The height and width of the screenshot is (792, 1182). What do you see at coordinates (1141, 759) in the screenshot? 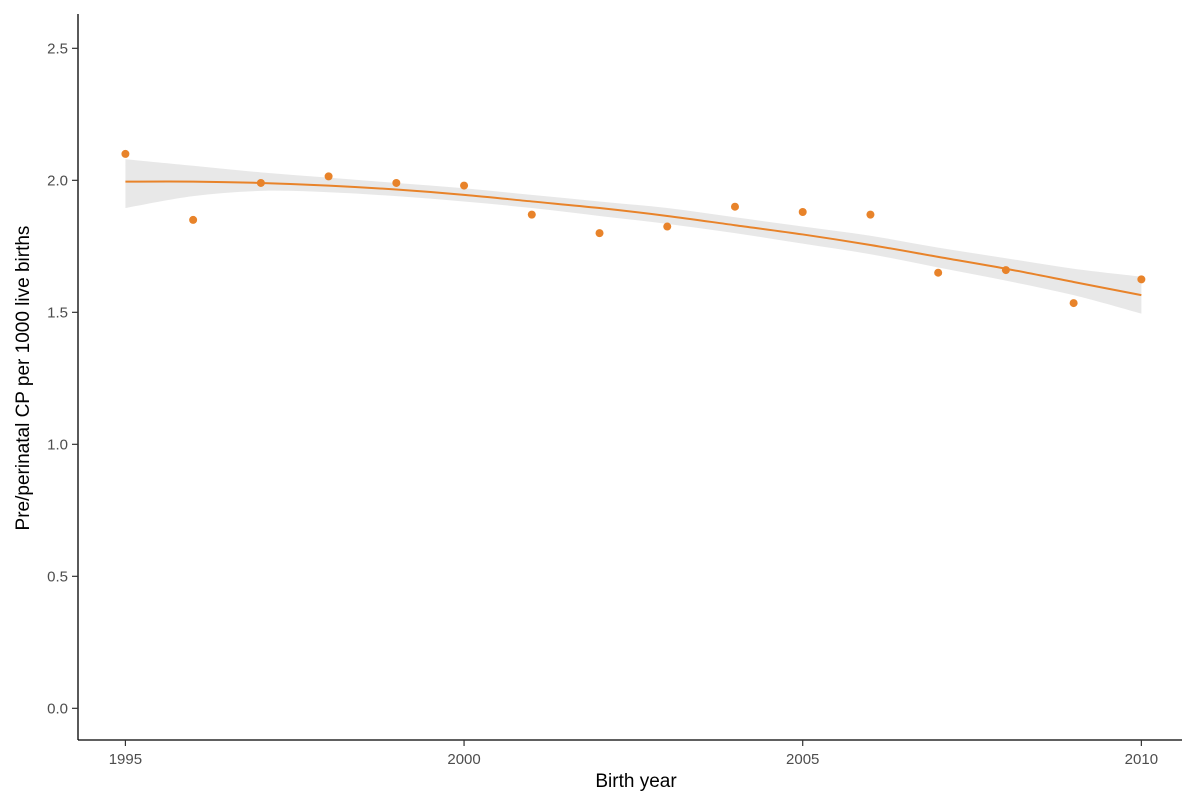
I see `x-tick-label: 2010` at bounding box center [1141, 759].